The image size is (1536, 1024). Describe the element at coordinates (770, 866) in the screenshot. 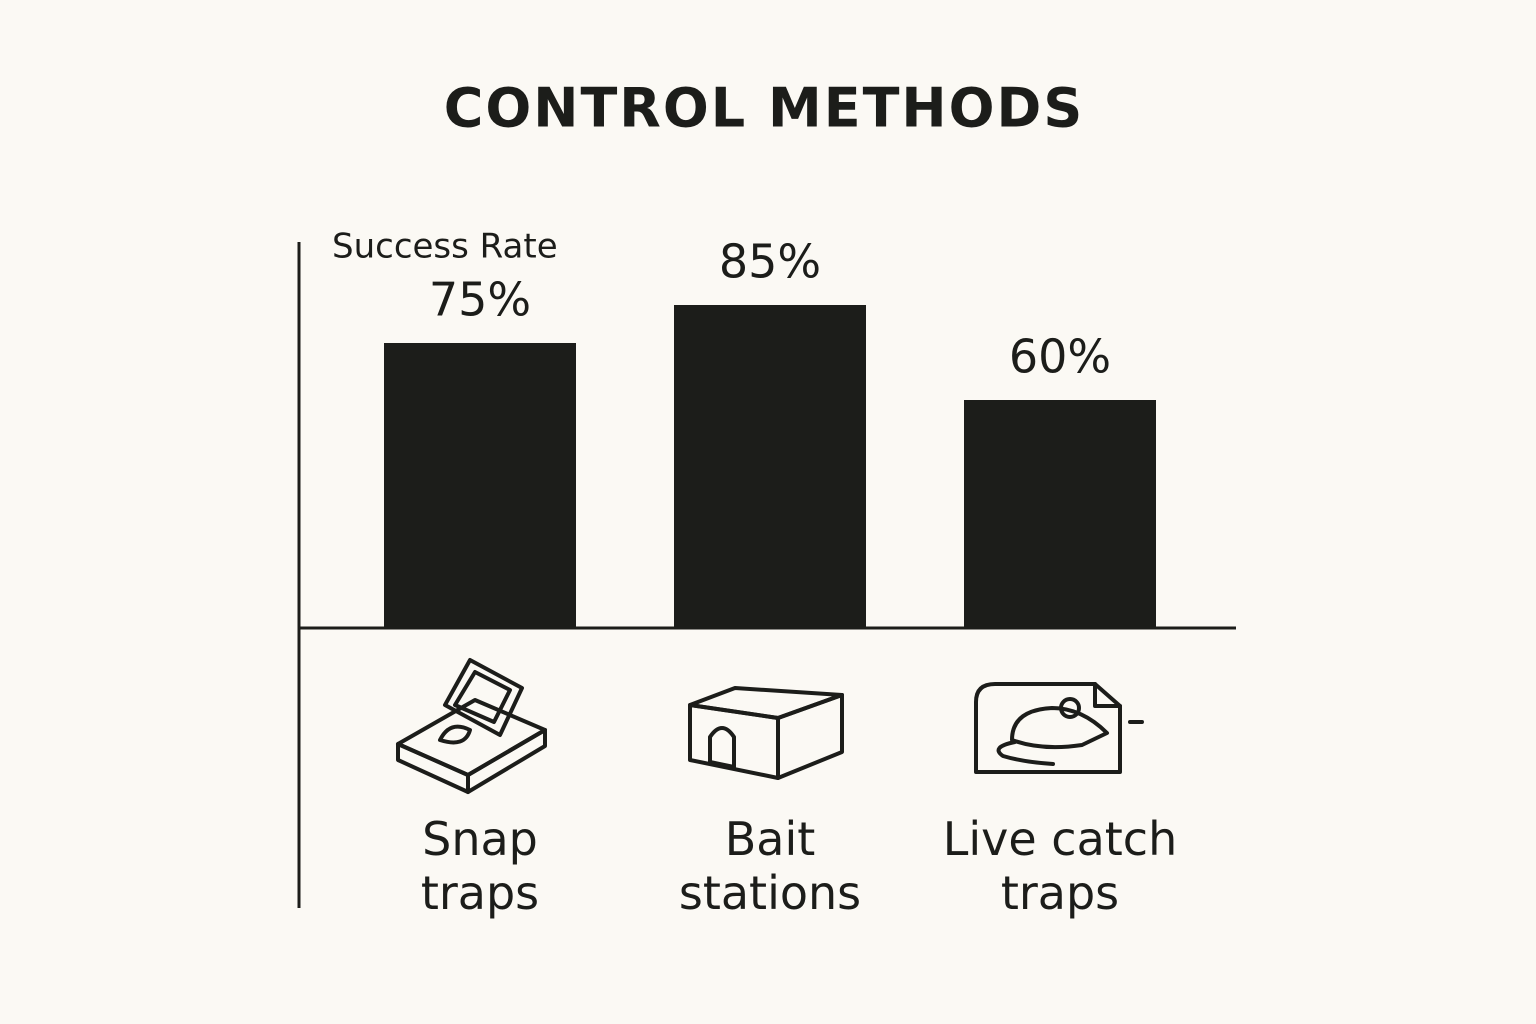

I see `category-label: Bait stations` at that location.